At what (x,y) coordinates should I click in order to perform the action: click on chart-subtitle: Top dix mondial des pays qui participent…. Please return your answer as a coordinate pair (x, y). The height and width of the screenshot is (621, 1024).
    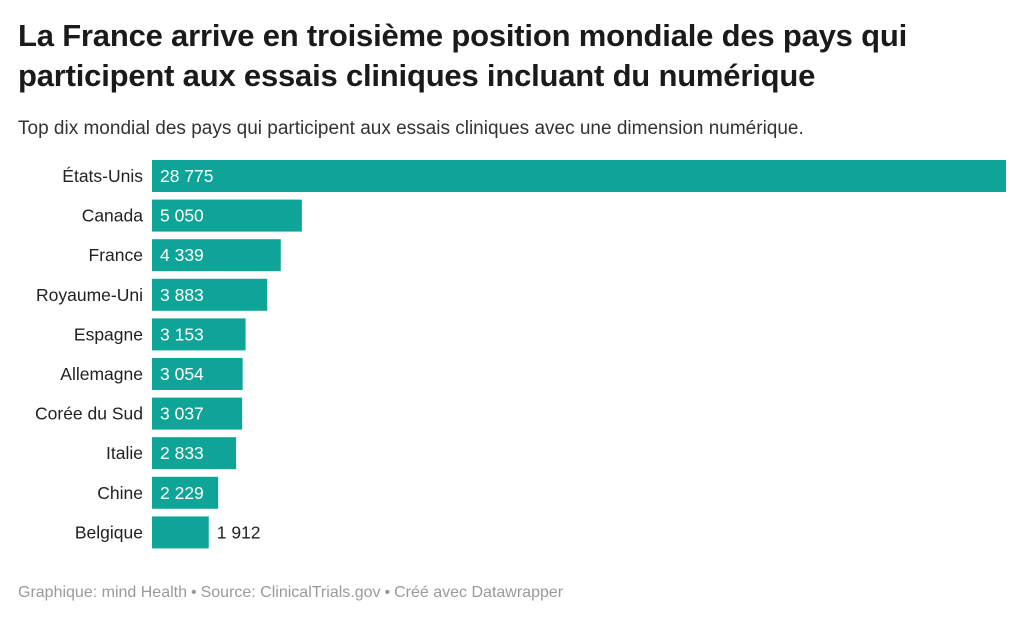
    Looking at the image, I should click on (411, 128).